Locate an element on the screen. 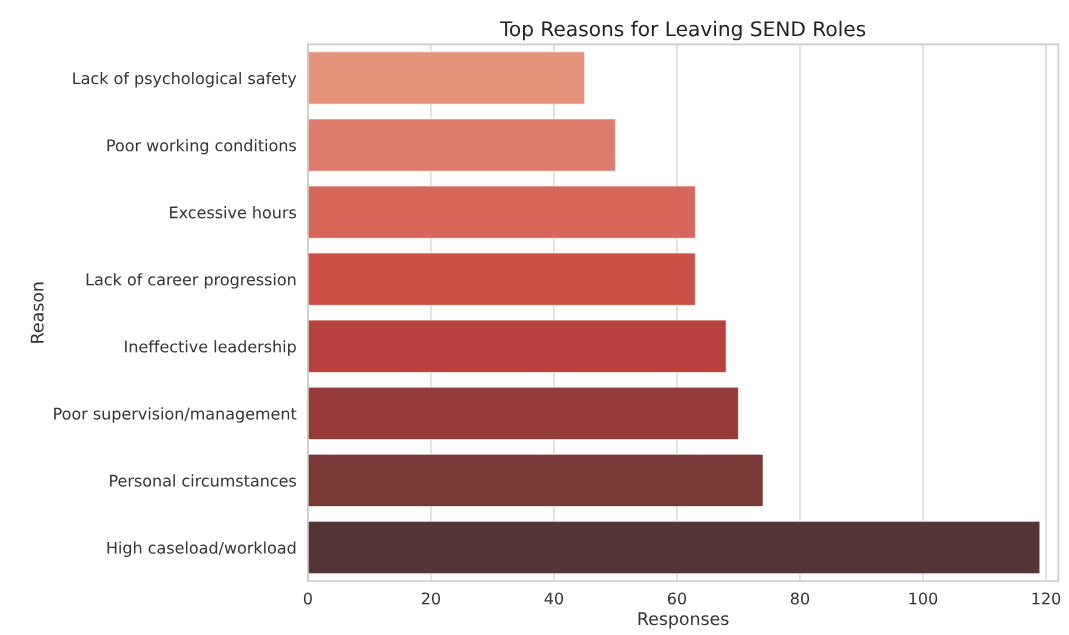  x-tick-label: 0 is located at coordinates (307, 598).